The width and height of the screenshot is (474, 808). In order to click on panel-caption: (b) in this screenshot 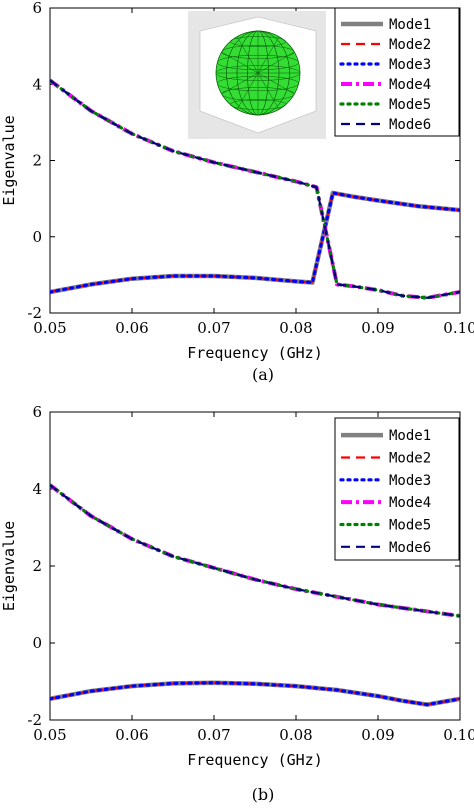, I will do `click(263, 794)`.